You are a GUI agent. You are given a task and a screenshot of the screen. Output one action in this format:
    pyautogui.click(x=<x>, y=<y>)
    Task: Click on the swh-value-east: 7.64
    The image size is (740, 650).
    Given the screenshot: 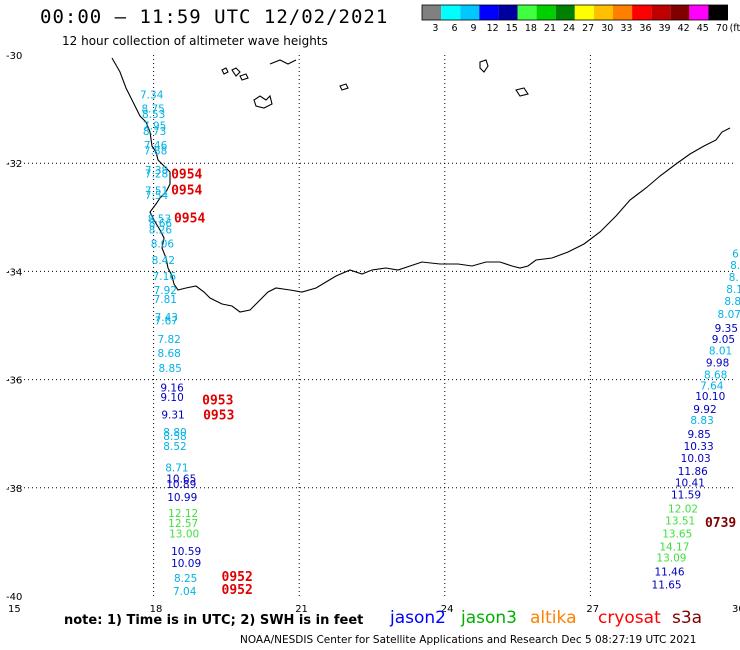 What is the action you would take?
    pyautogui.click(x=712, y=386)
    